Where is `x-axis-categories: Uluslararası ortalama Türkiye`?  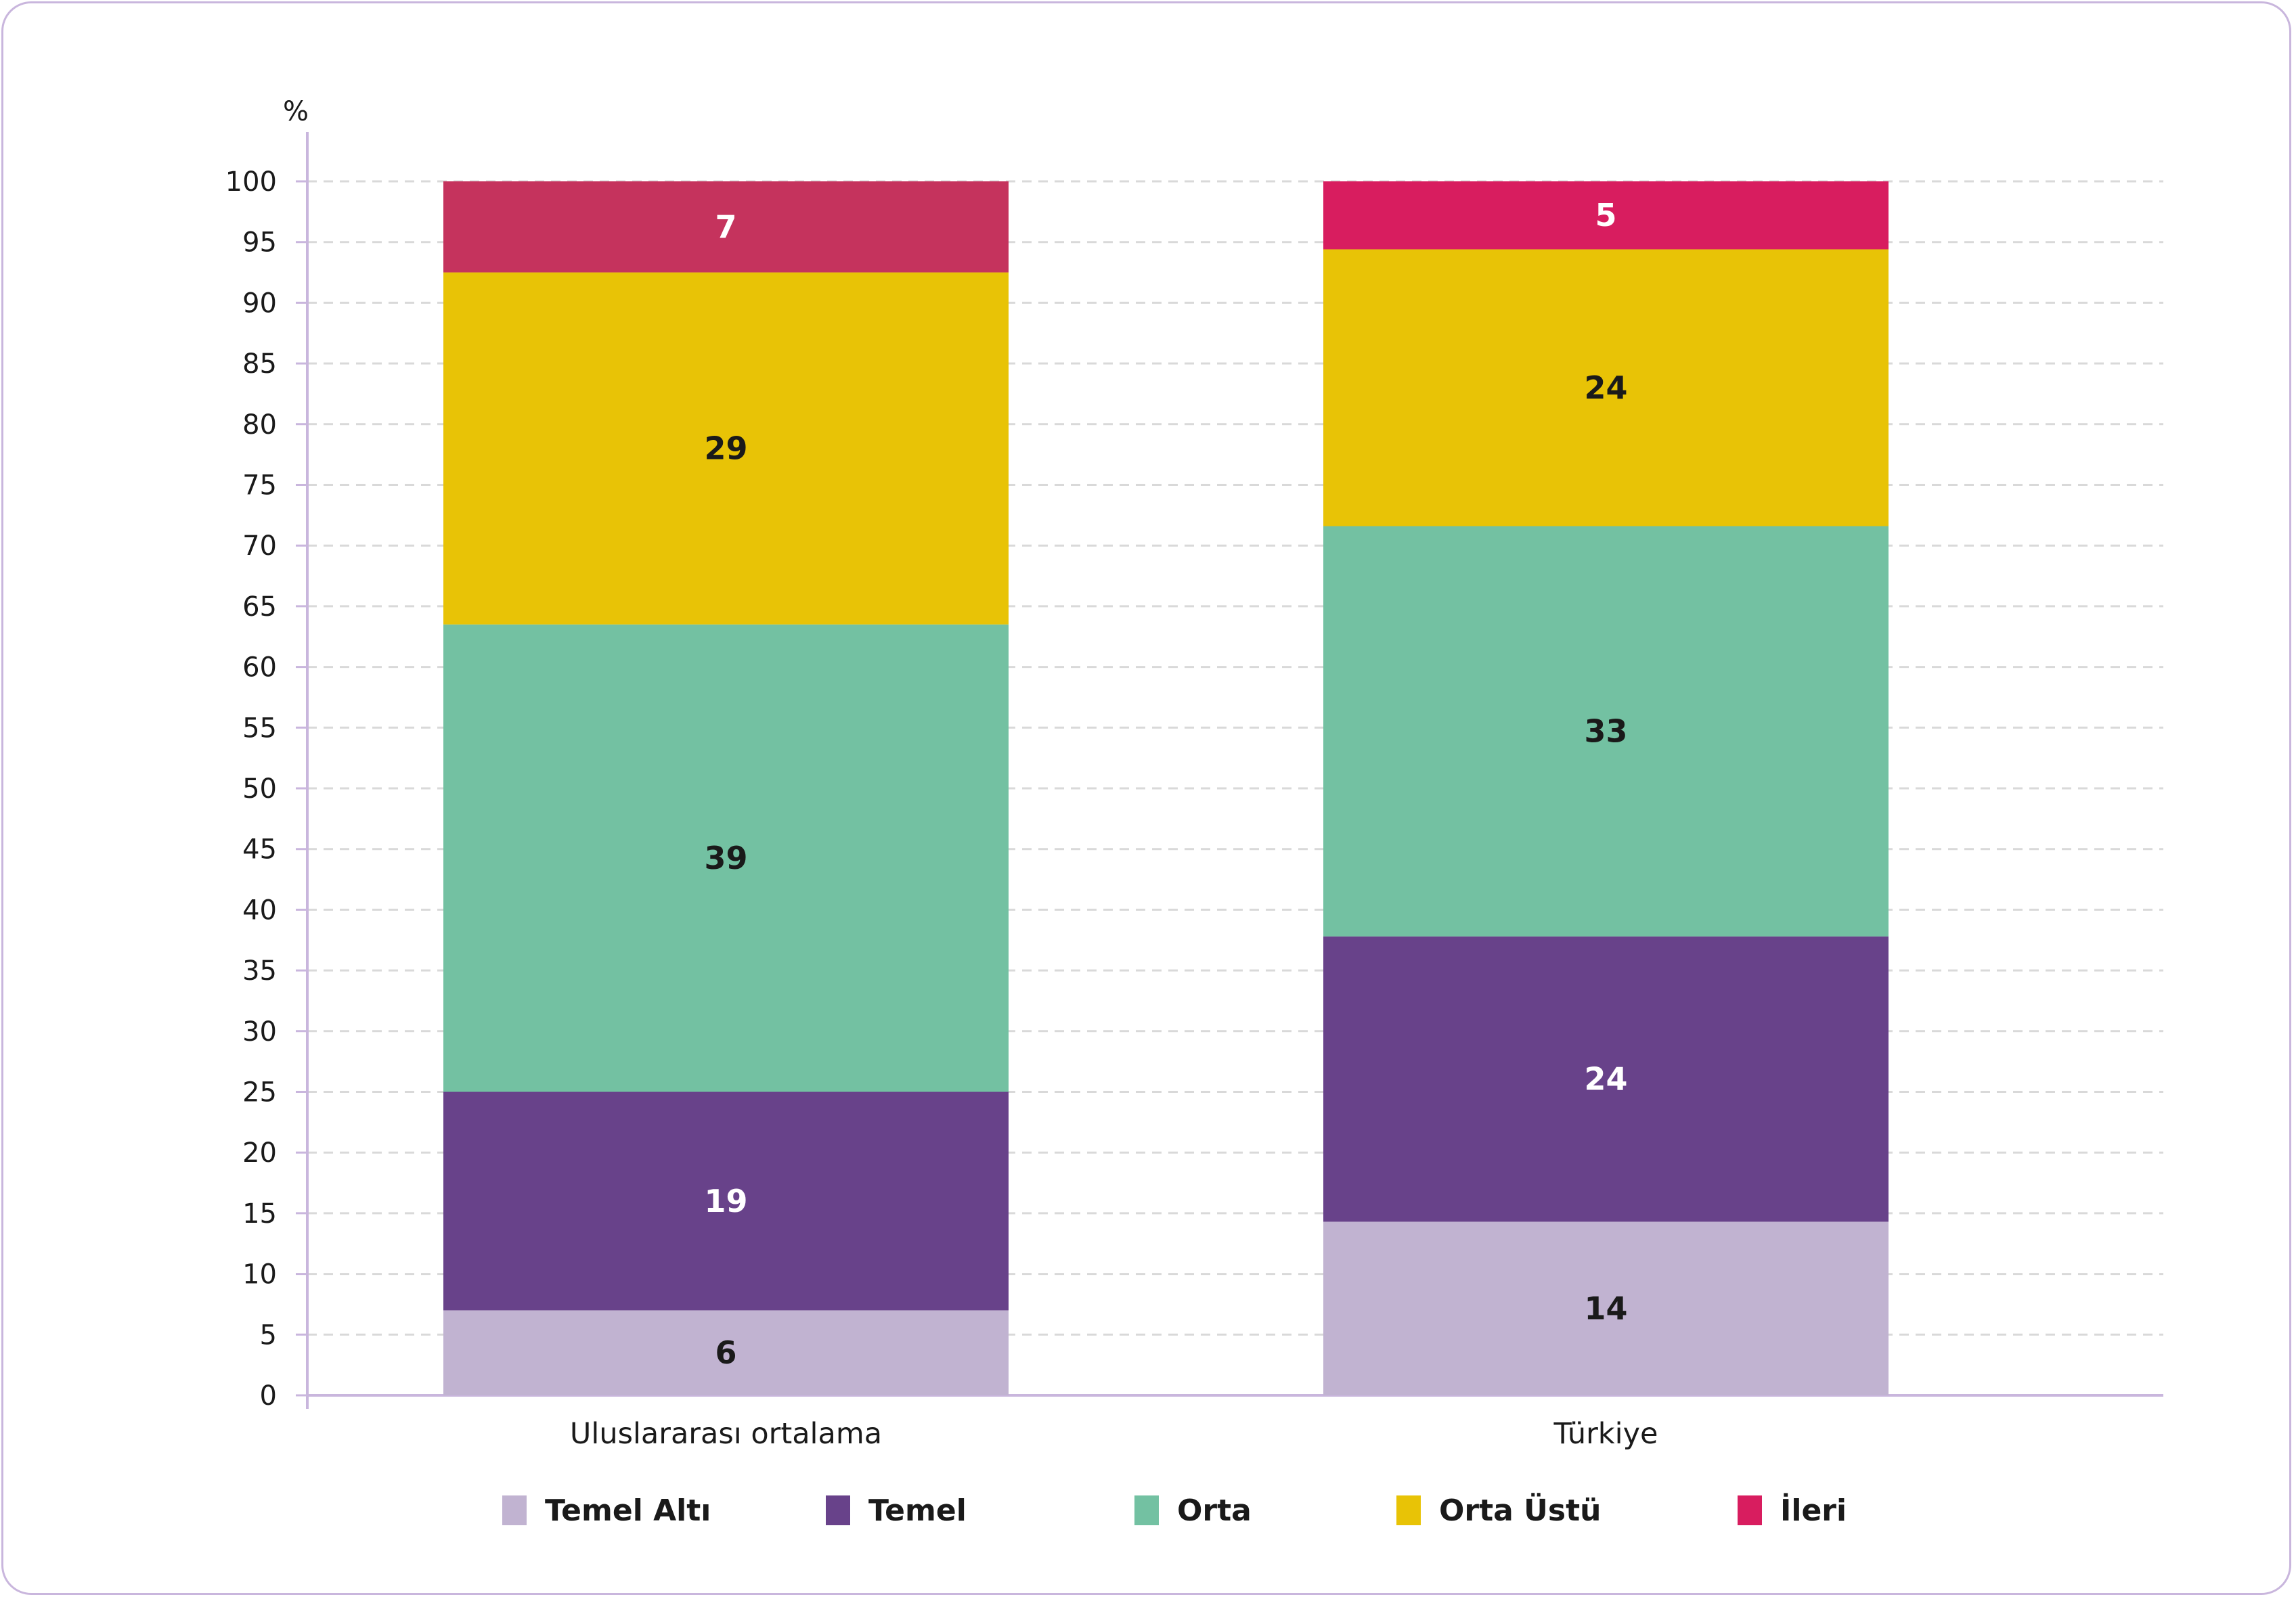
x-axis-categories: Uluslararası ortalama Türkiye is located at coordinates (1114, 1434).